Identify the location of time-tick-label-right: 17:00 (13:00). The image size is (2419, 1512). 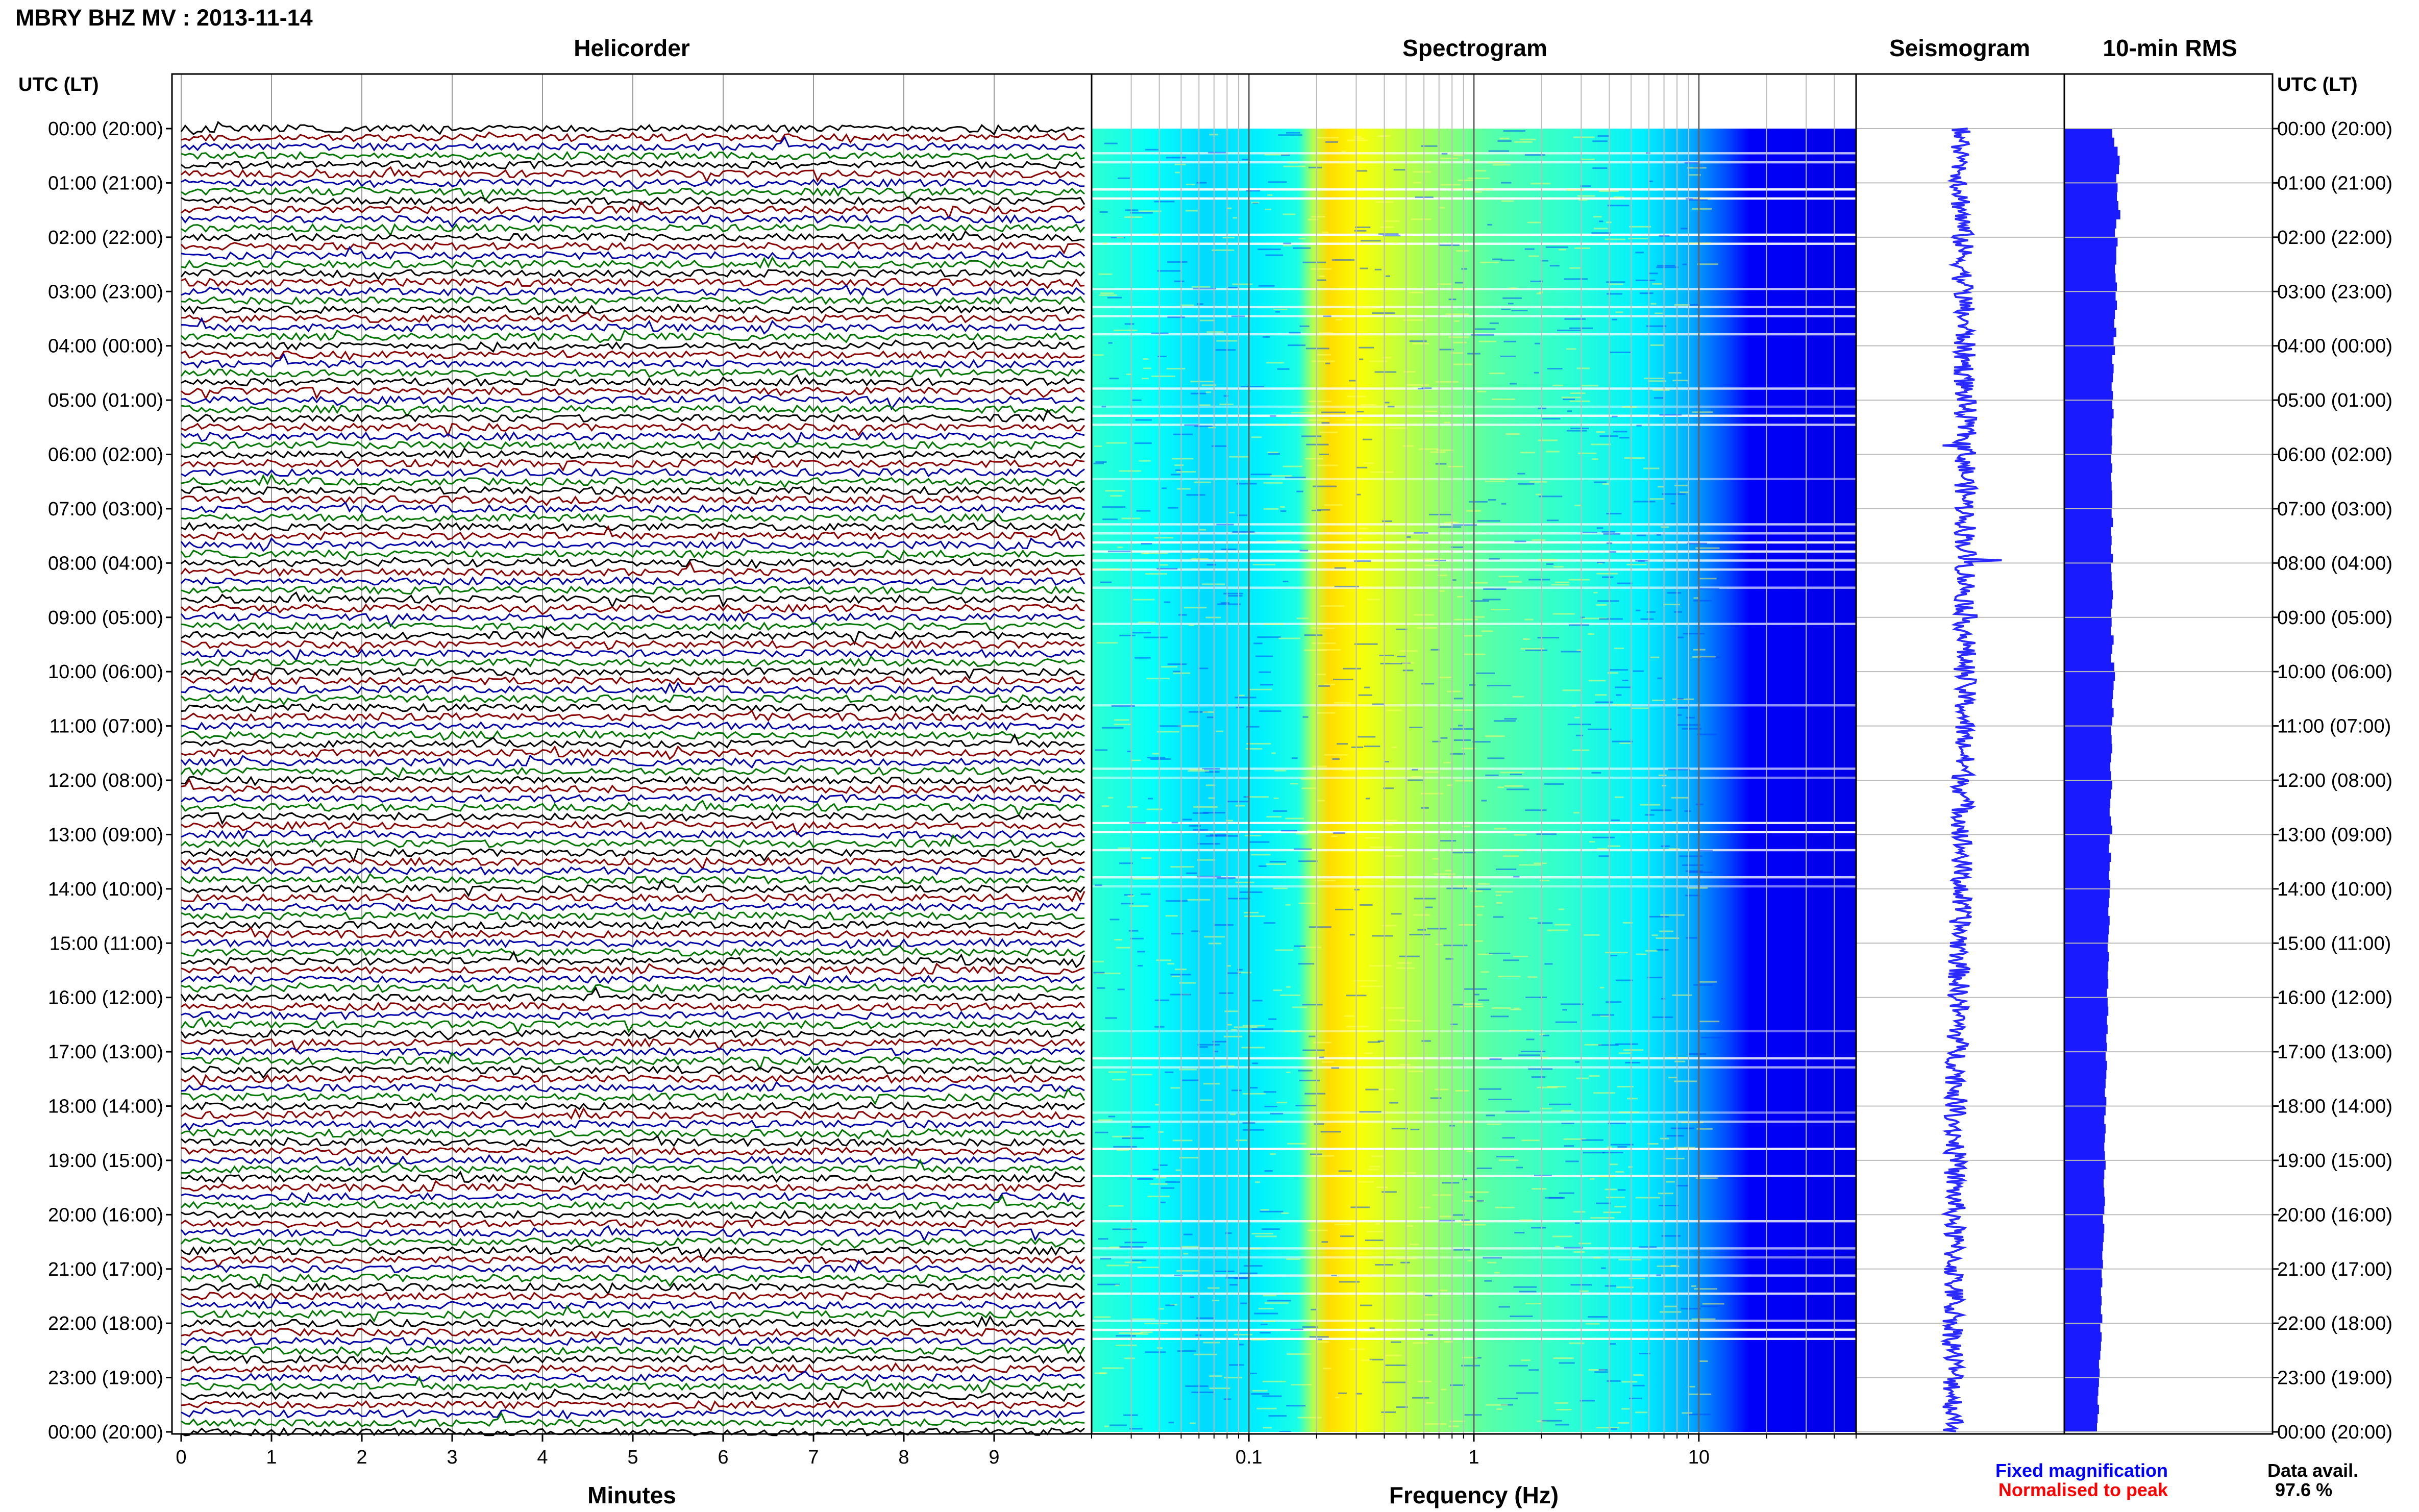
(2334, 1052).